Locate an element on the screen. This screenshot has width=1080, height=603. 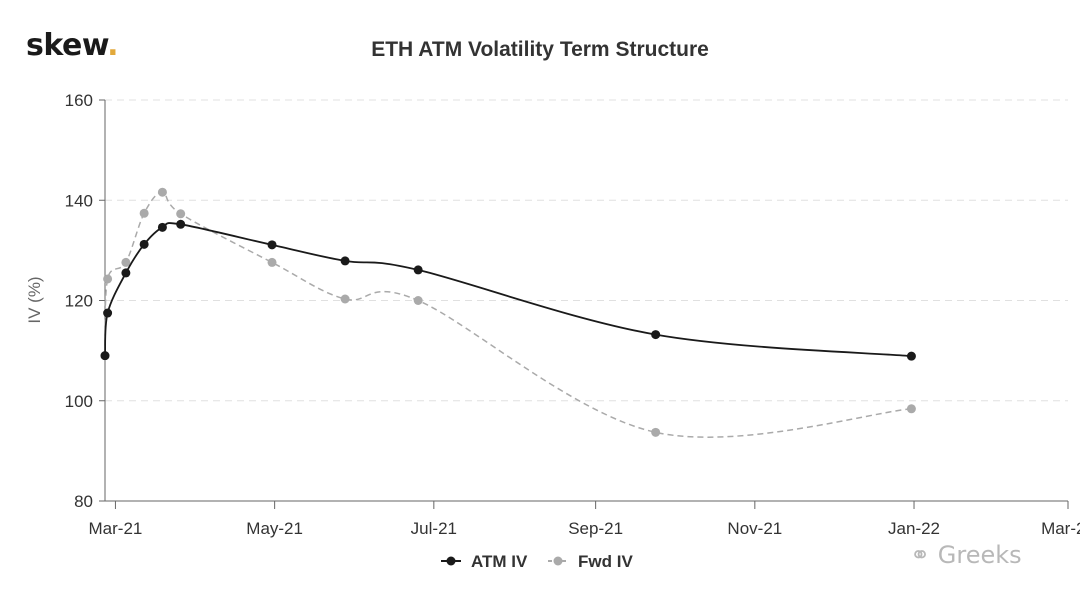
x-tick-label: May-21 is located at coordinates (274, 528).